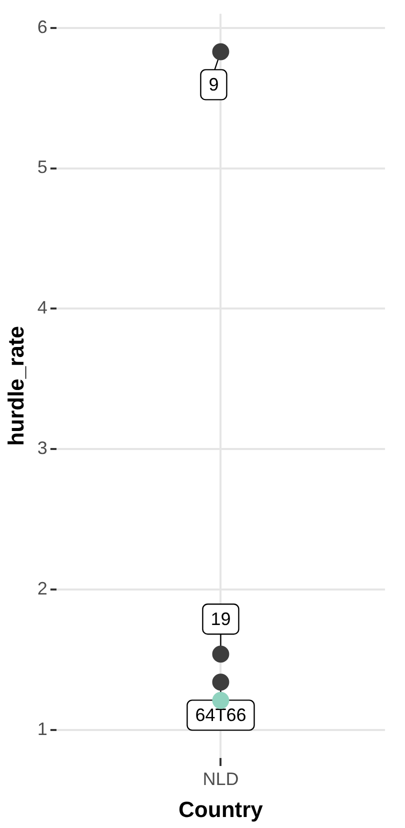  What do you see at coordinates (42, 26) in the screenshot?
I see `y-tick-label: 6` at bounding box center [42, 26].